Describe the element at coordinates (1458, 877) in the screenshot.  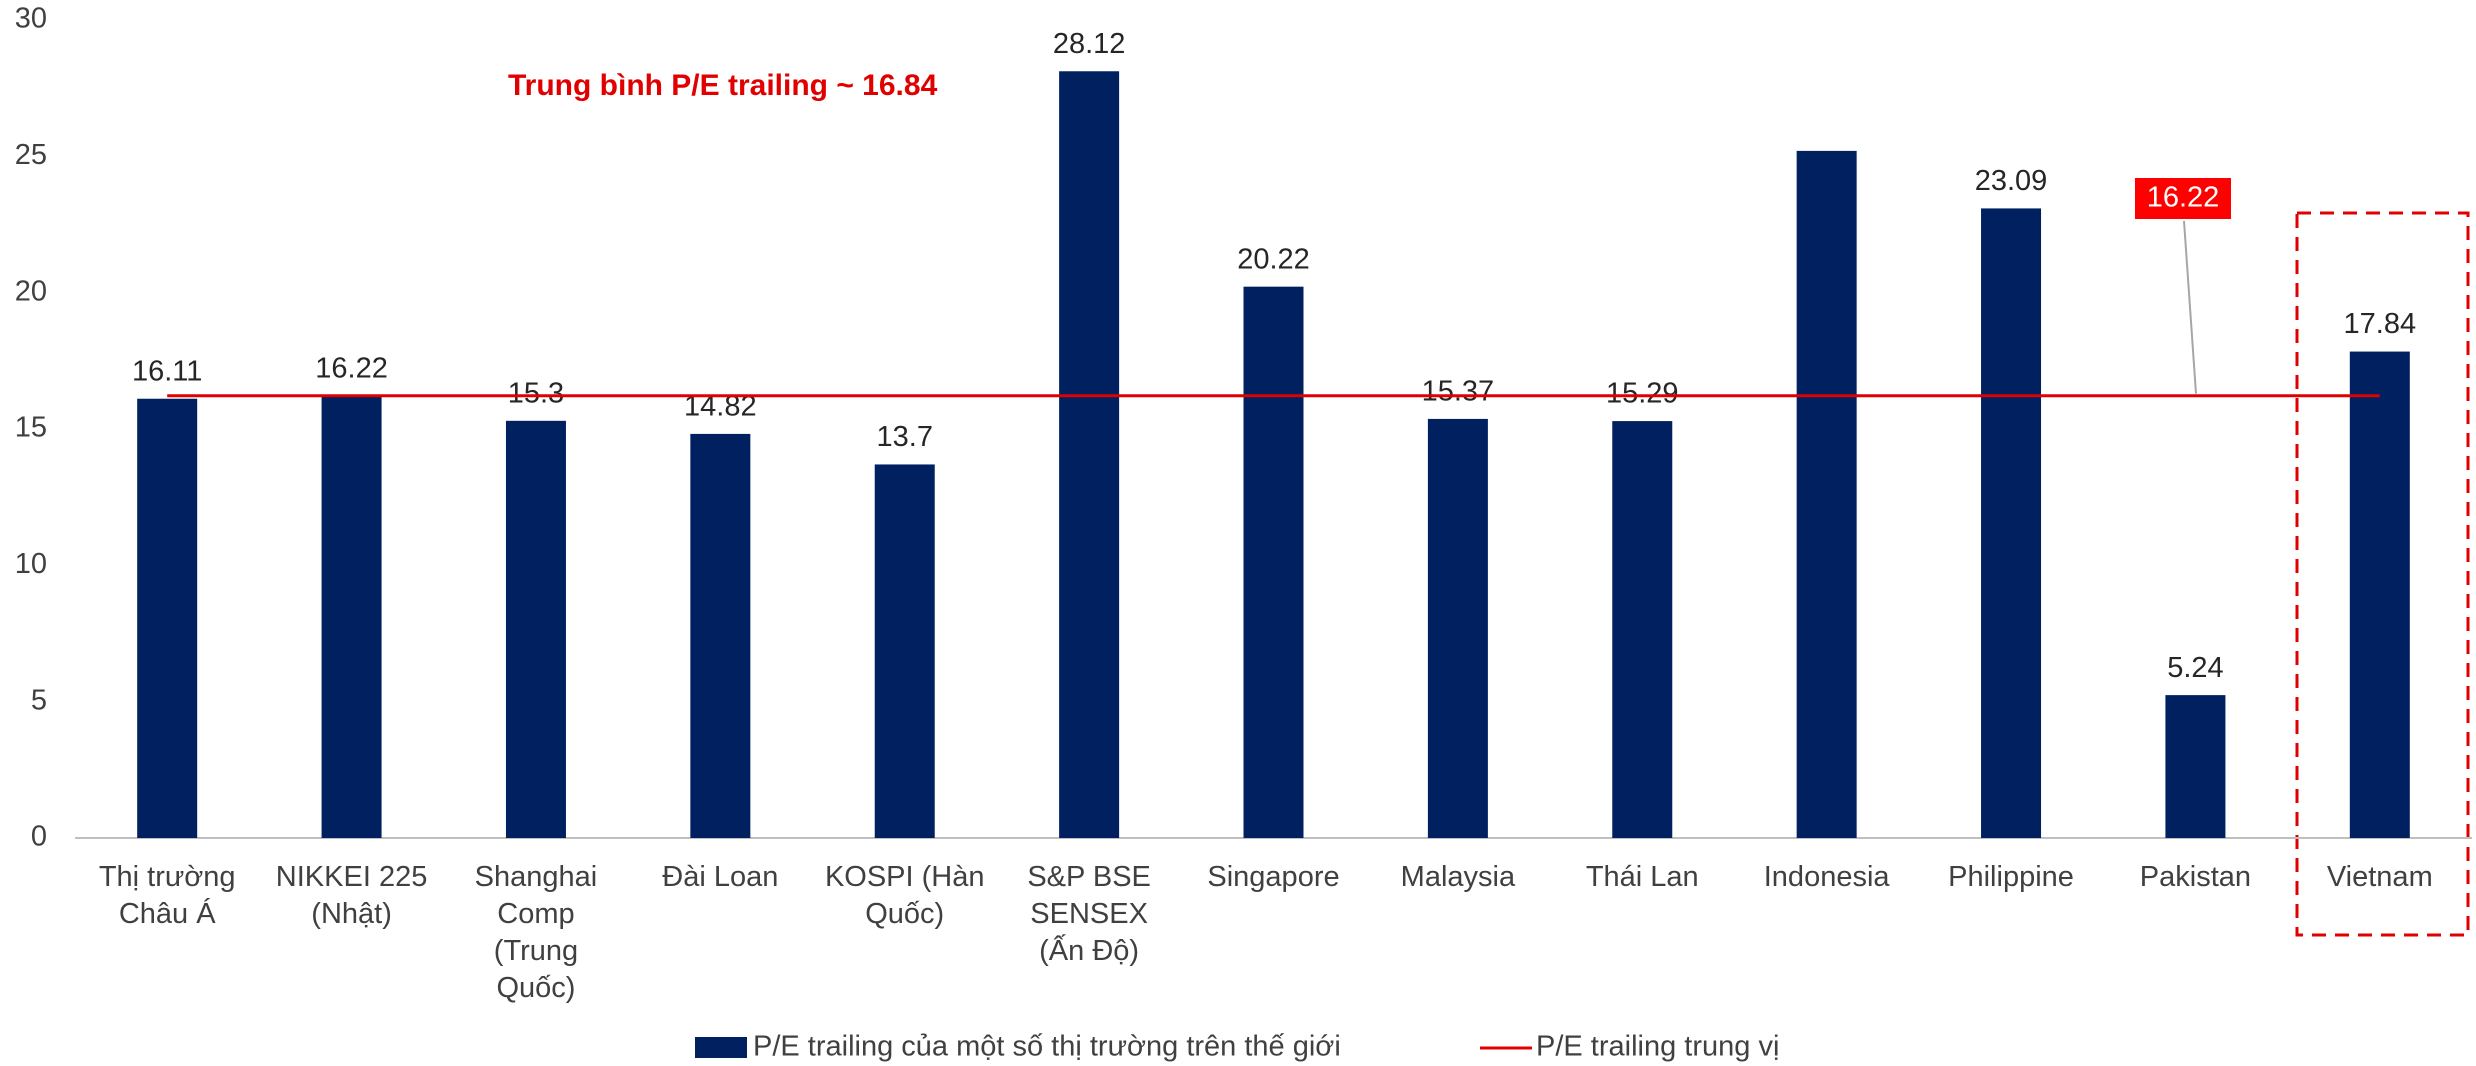
I see `x-tick-label: Malaysia` at that location.